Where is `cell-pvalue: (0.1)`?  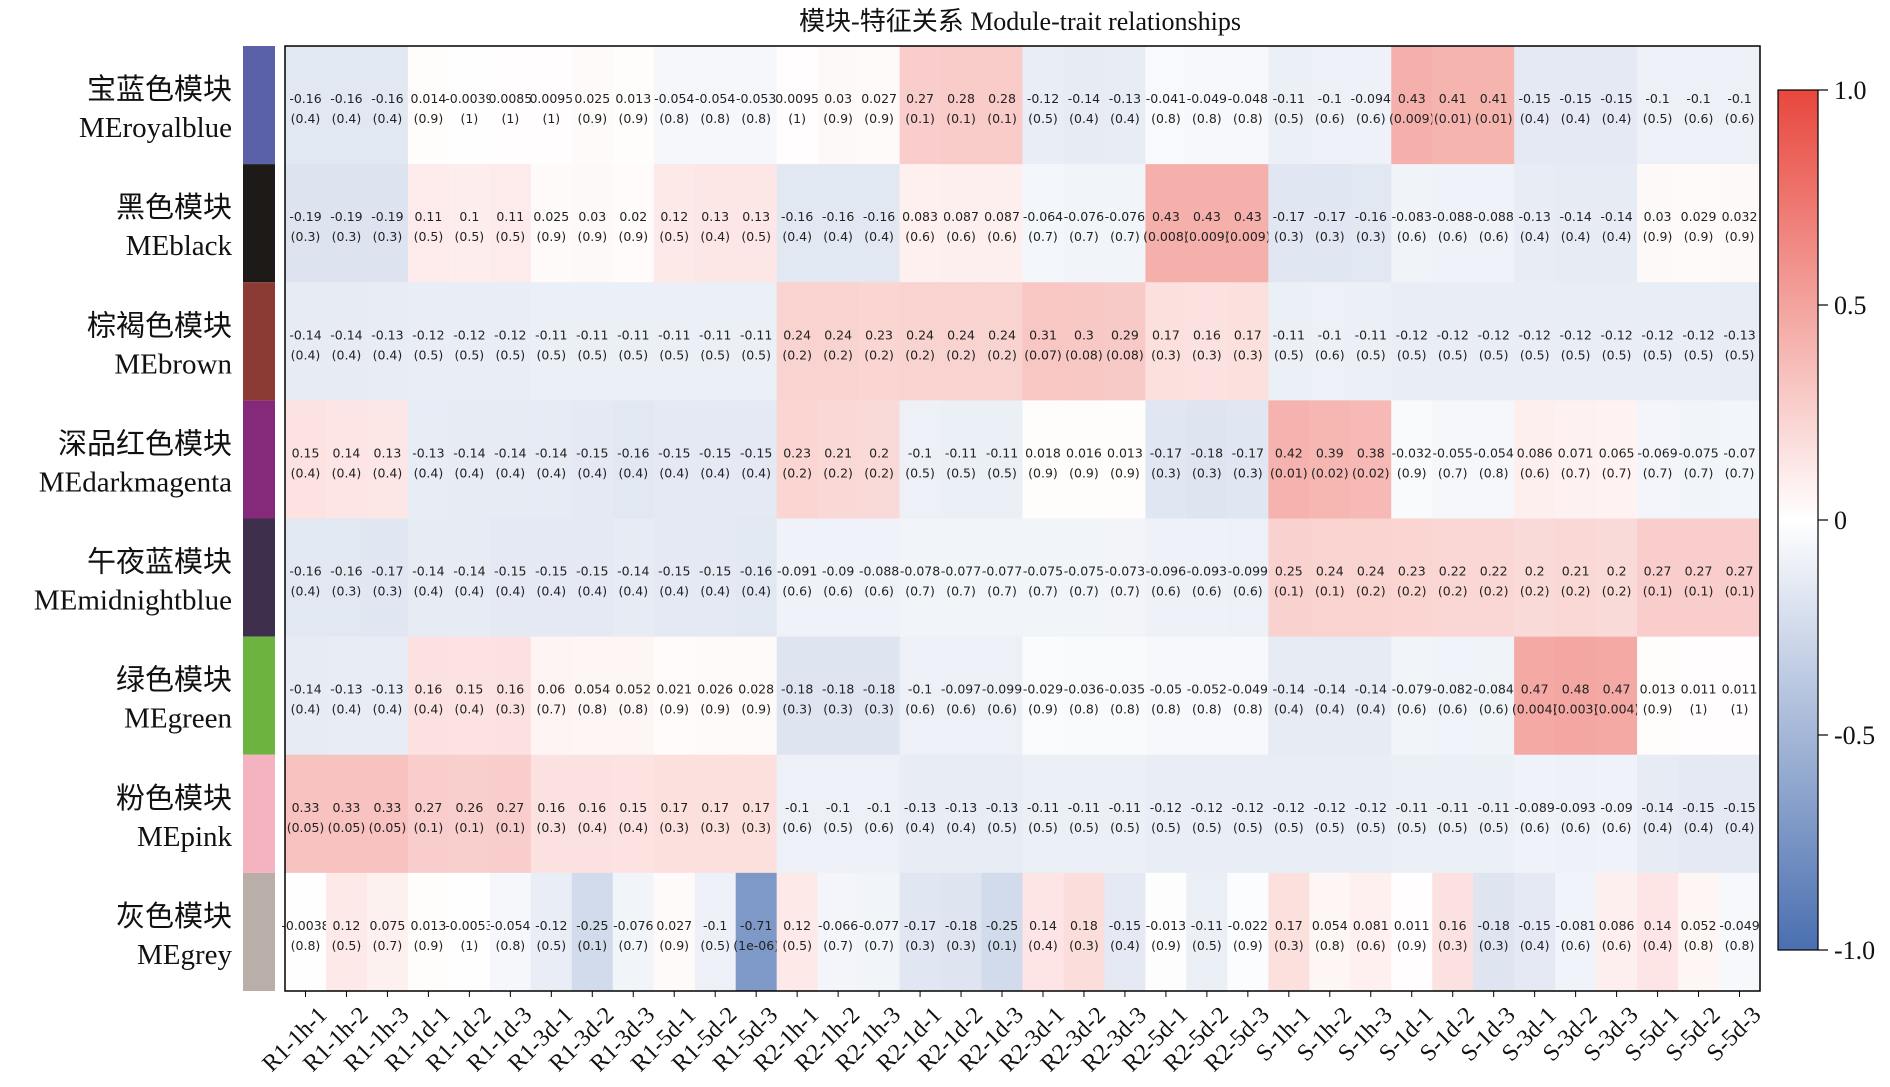
cell-pvalue: (0.1) is located at coordinates (920, 118).